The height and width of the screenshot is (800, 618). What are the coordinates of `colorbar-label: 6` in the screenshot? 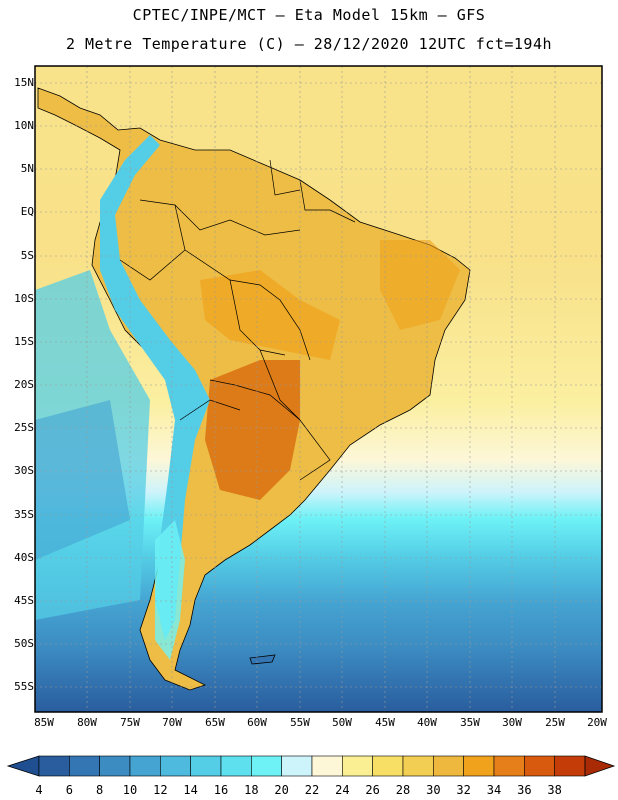 It's located at (69, 790).